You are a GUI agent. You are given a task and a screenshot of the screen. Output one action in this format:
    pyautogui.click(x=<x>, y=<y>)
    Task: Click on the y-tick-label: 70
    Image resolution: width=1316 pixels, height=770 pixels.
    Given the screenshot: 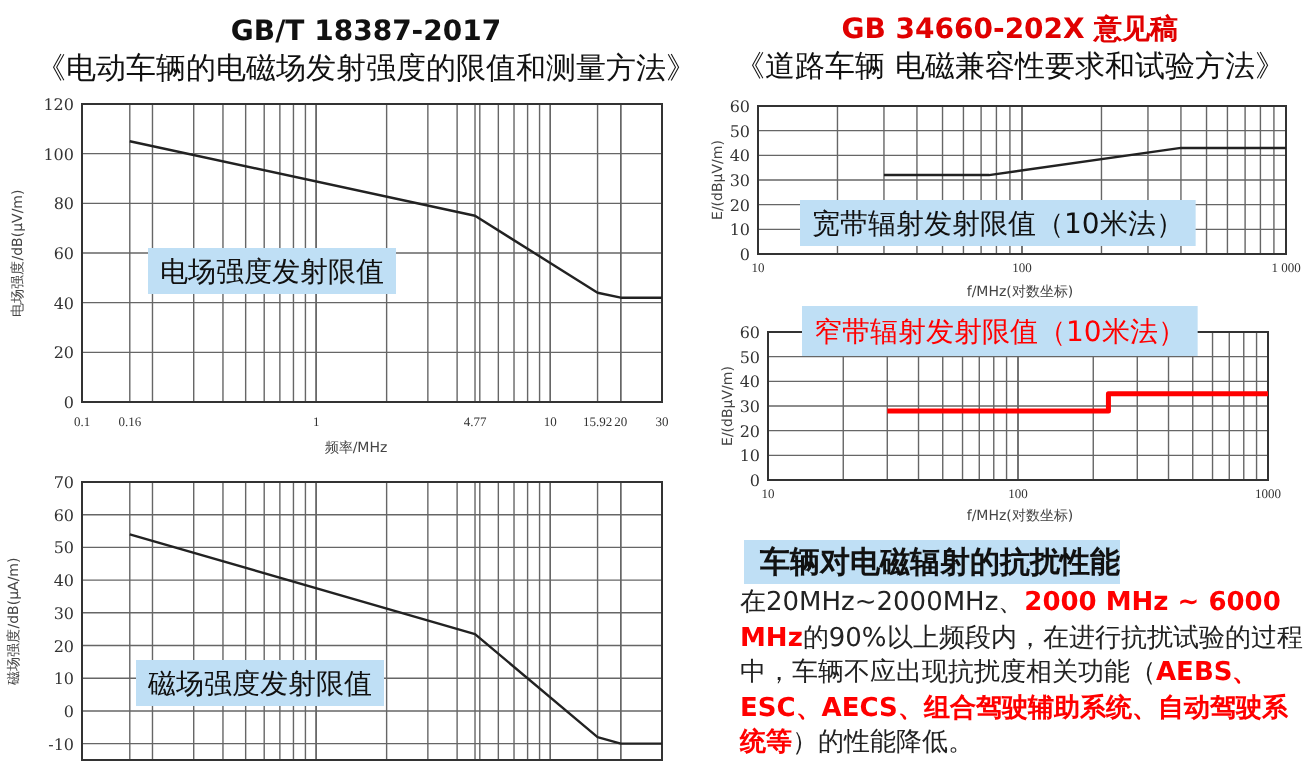 What is the action you would take?
    pyautogui.click(x=63, y=483)
    